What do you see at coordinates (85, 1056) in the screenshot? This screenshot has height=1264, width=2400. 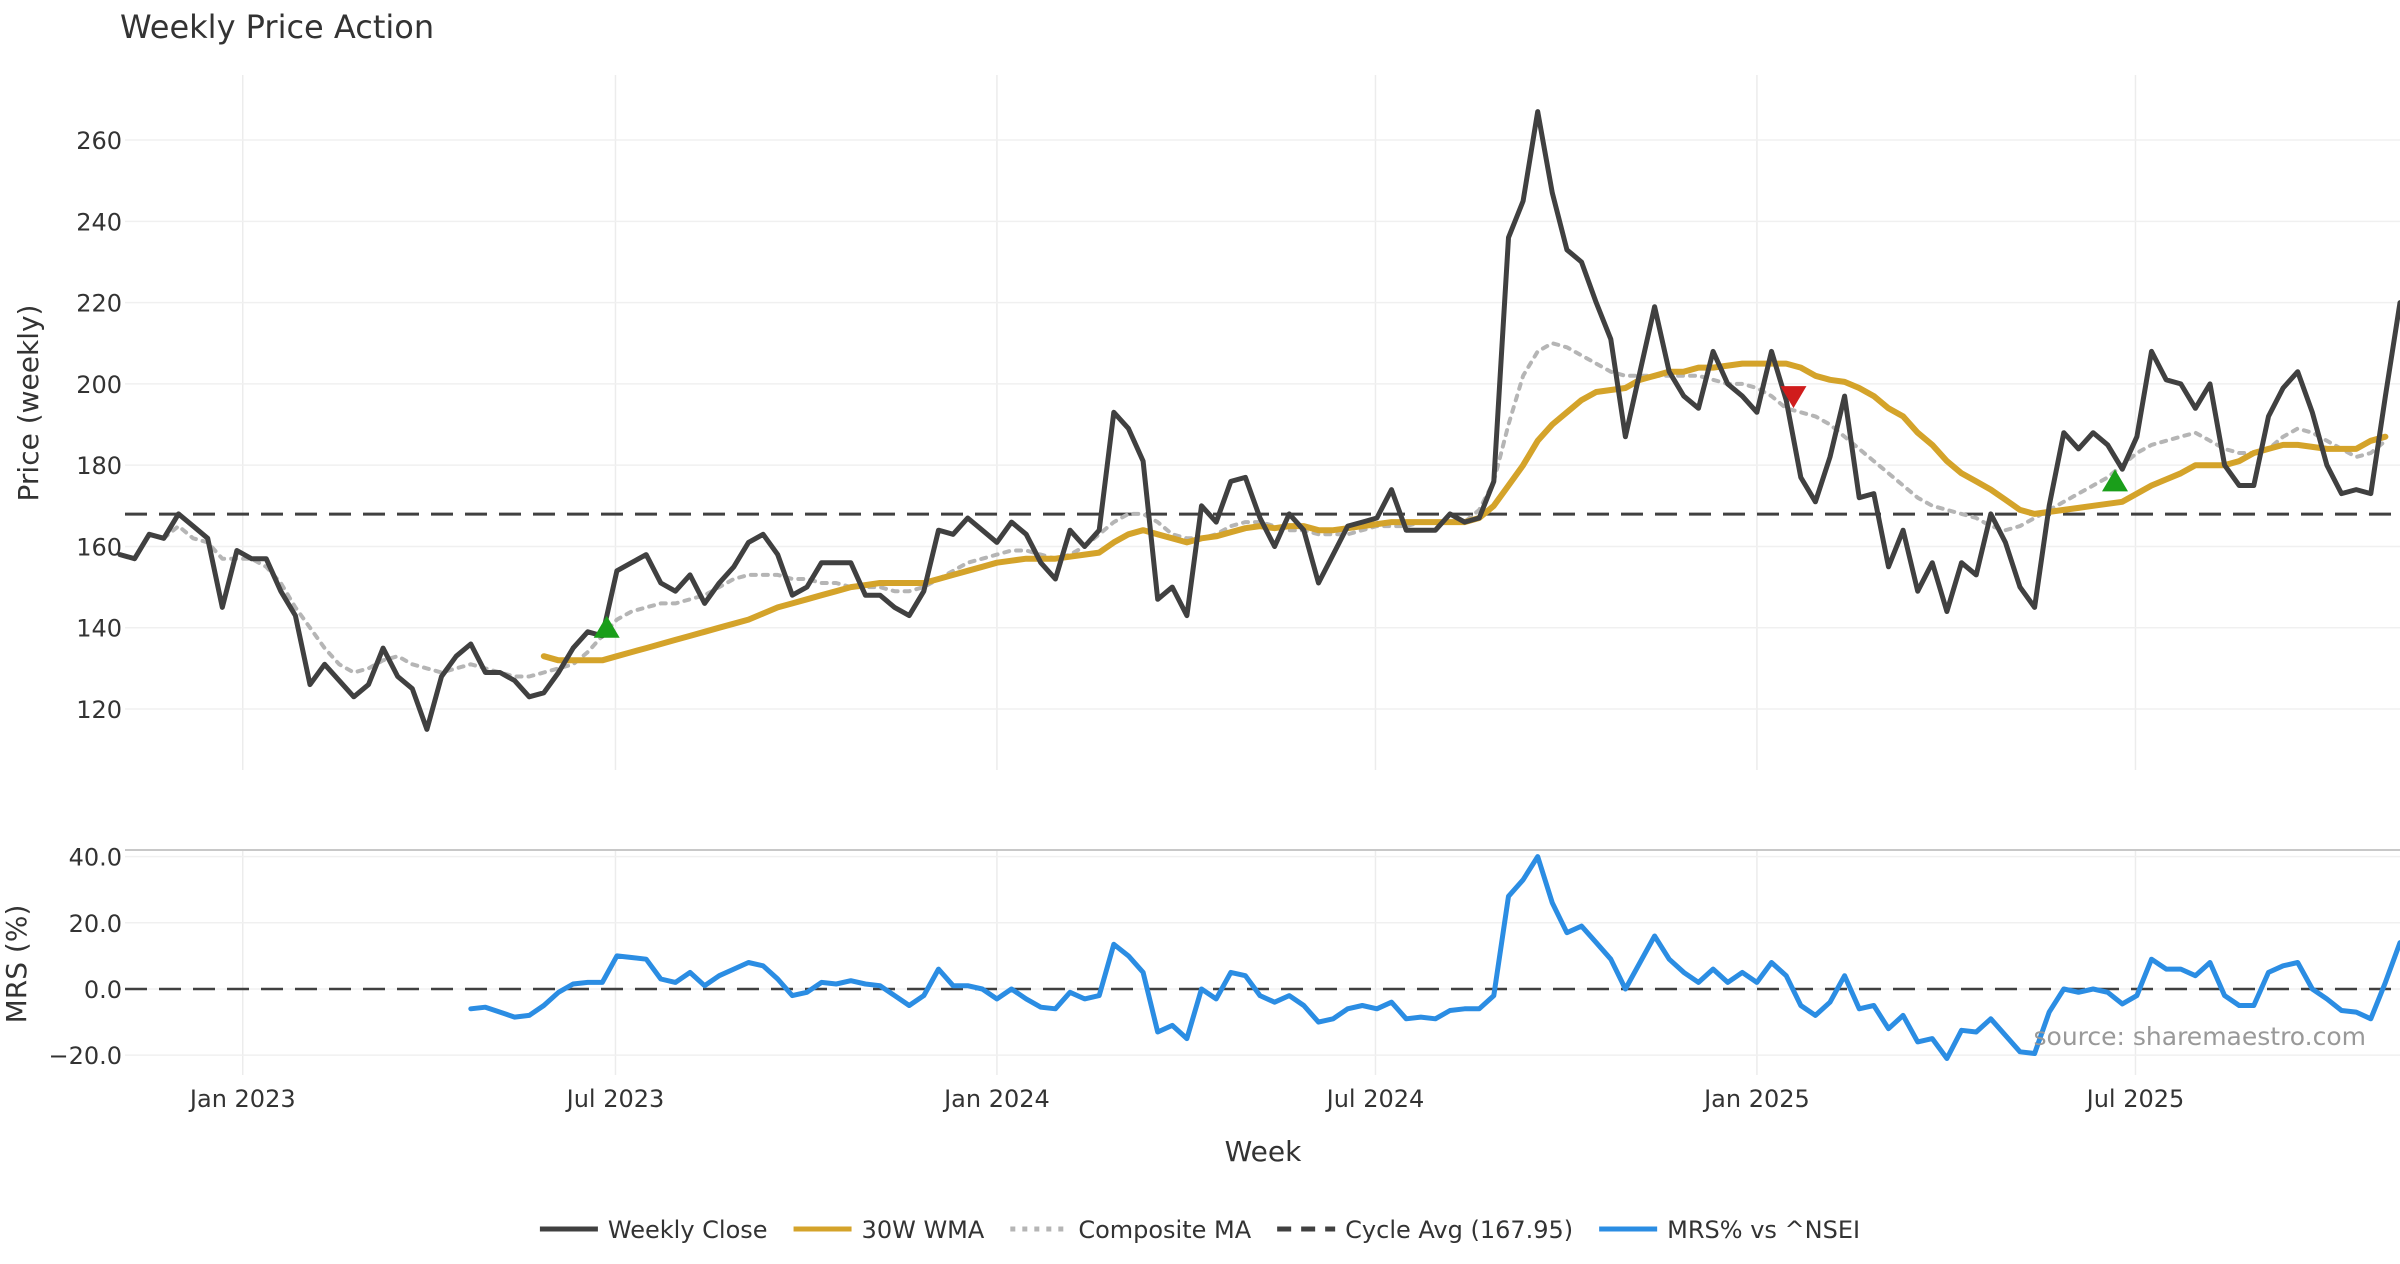 I see `mrs-y-tick-label: −20.0` at bounding box center [85, 1056].